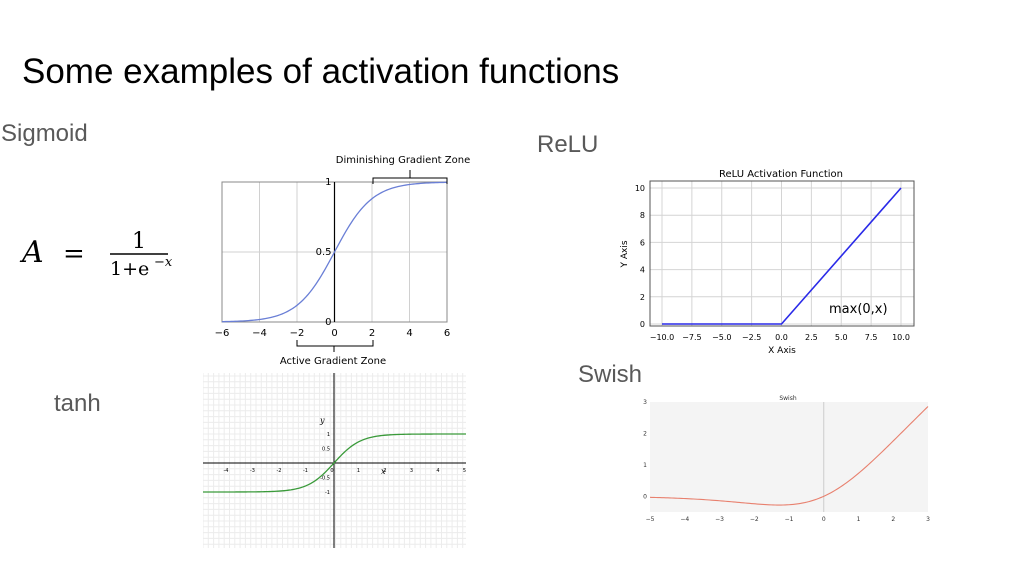  I want to click on tanh-xtick-label: 5, so click(464, 471).